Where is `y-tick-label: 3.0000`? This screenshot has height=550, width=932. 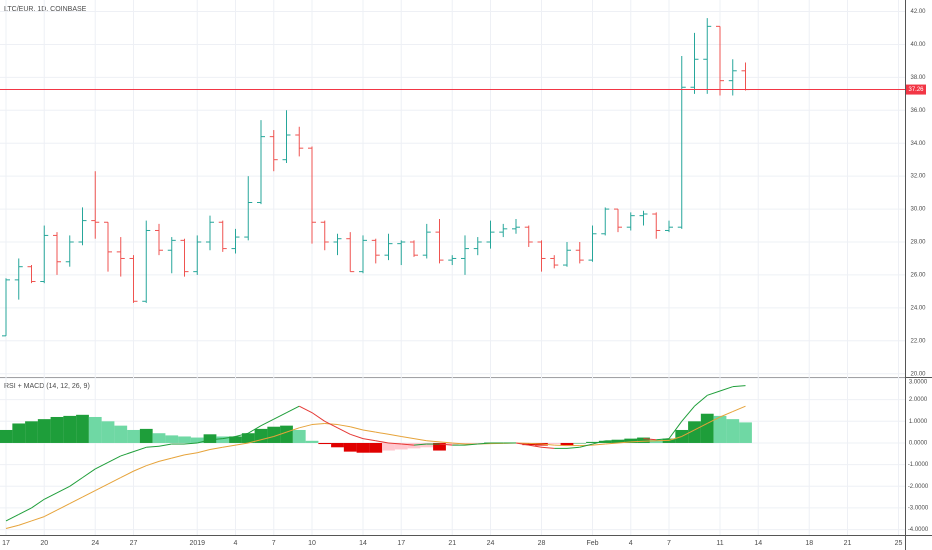
y-tick-label: 3.0000 is located at coordinates (918, 383).